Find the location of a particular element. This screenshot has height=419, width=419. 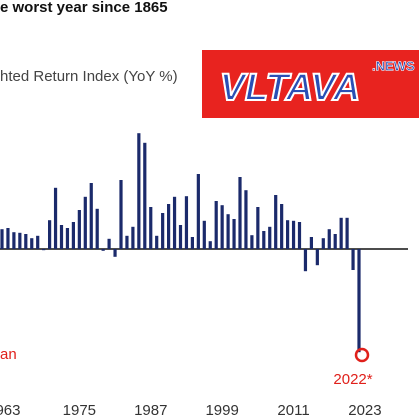

x-tick-label: 963 is located at coordinates (10, 410).